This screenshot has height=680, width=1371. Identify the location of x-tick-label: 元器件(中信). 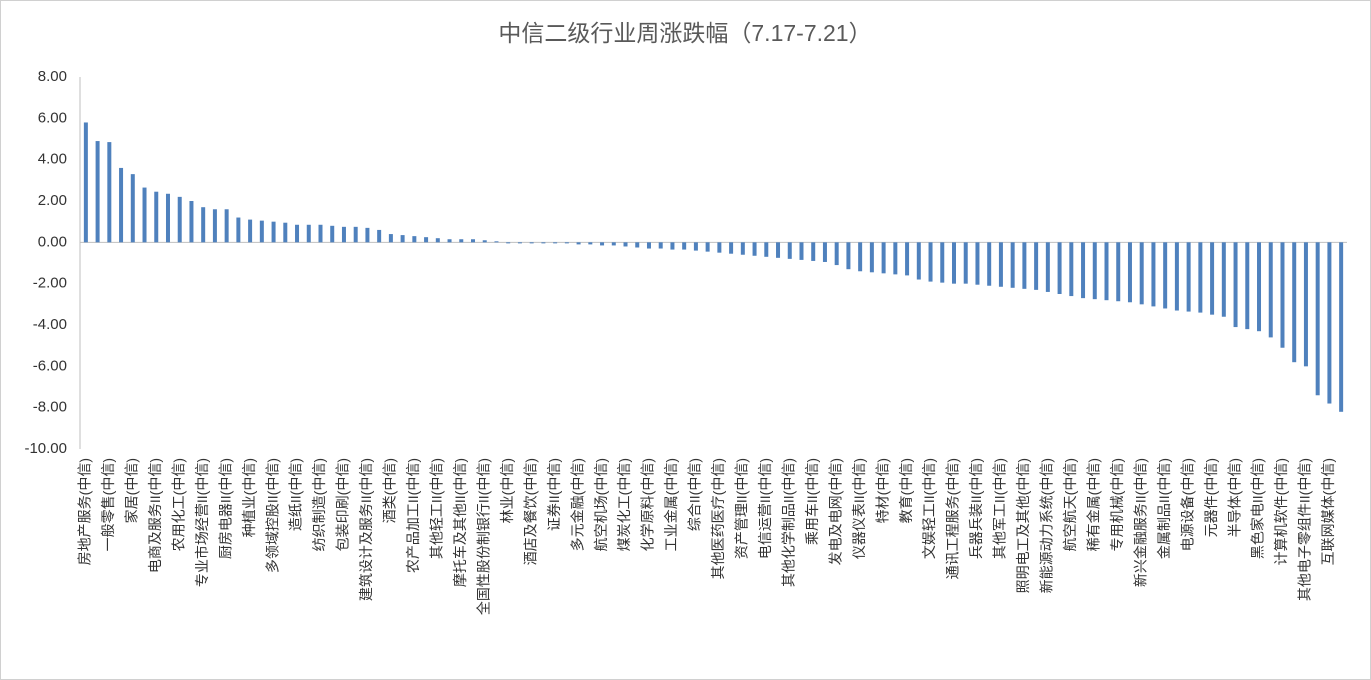
(1211, 497).